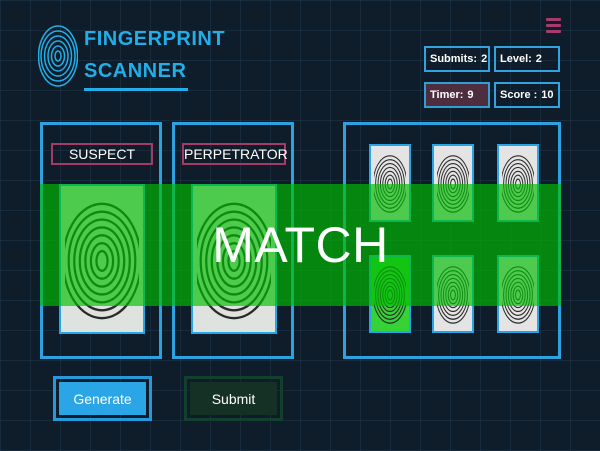  Describe the element at coordinates (519, 95) in the screenshot. I see `score-label: Score :` at that location.